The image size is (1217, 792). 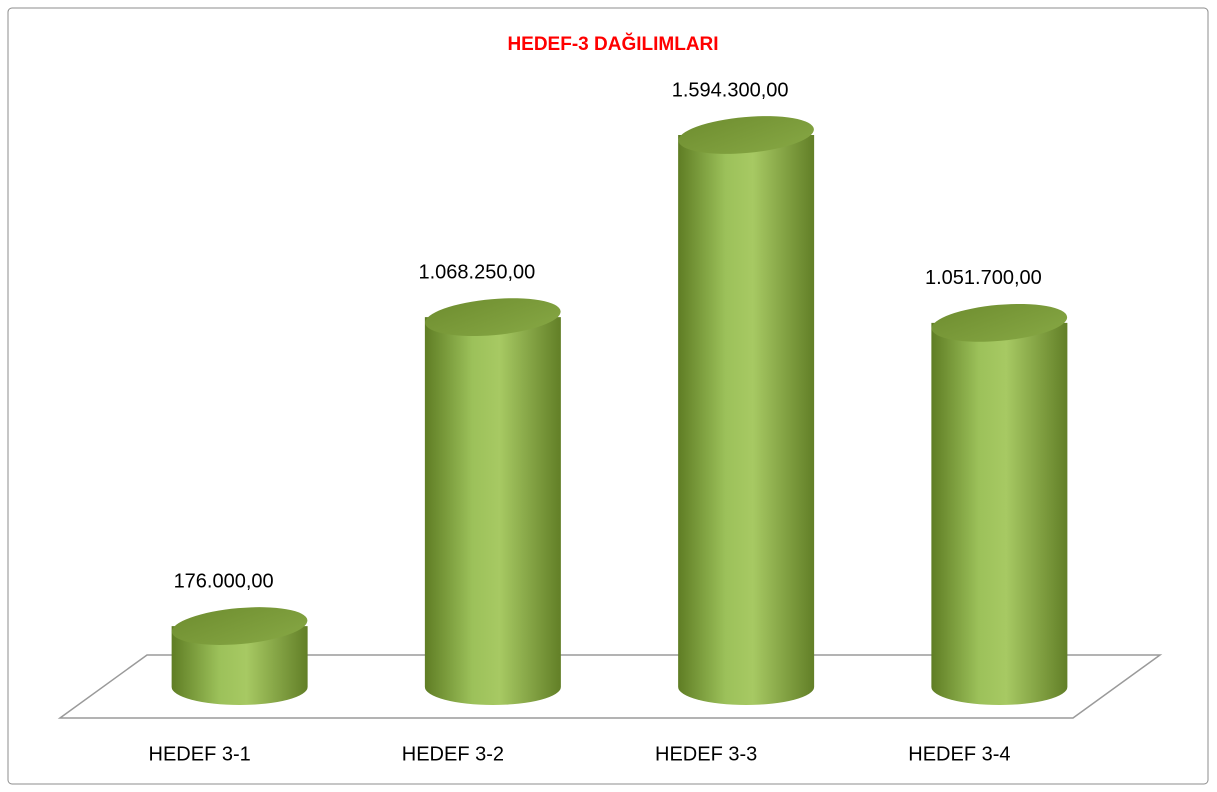 I want to click on value-label: 1.068.250,00, so click(x=476, y=272).